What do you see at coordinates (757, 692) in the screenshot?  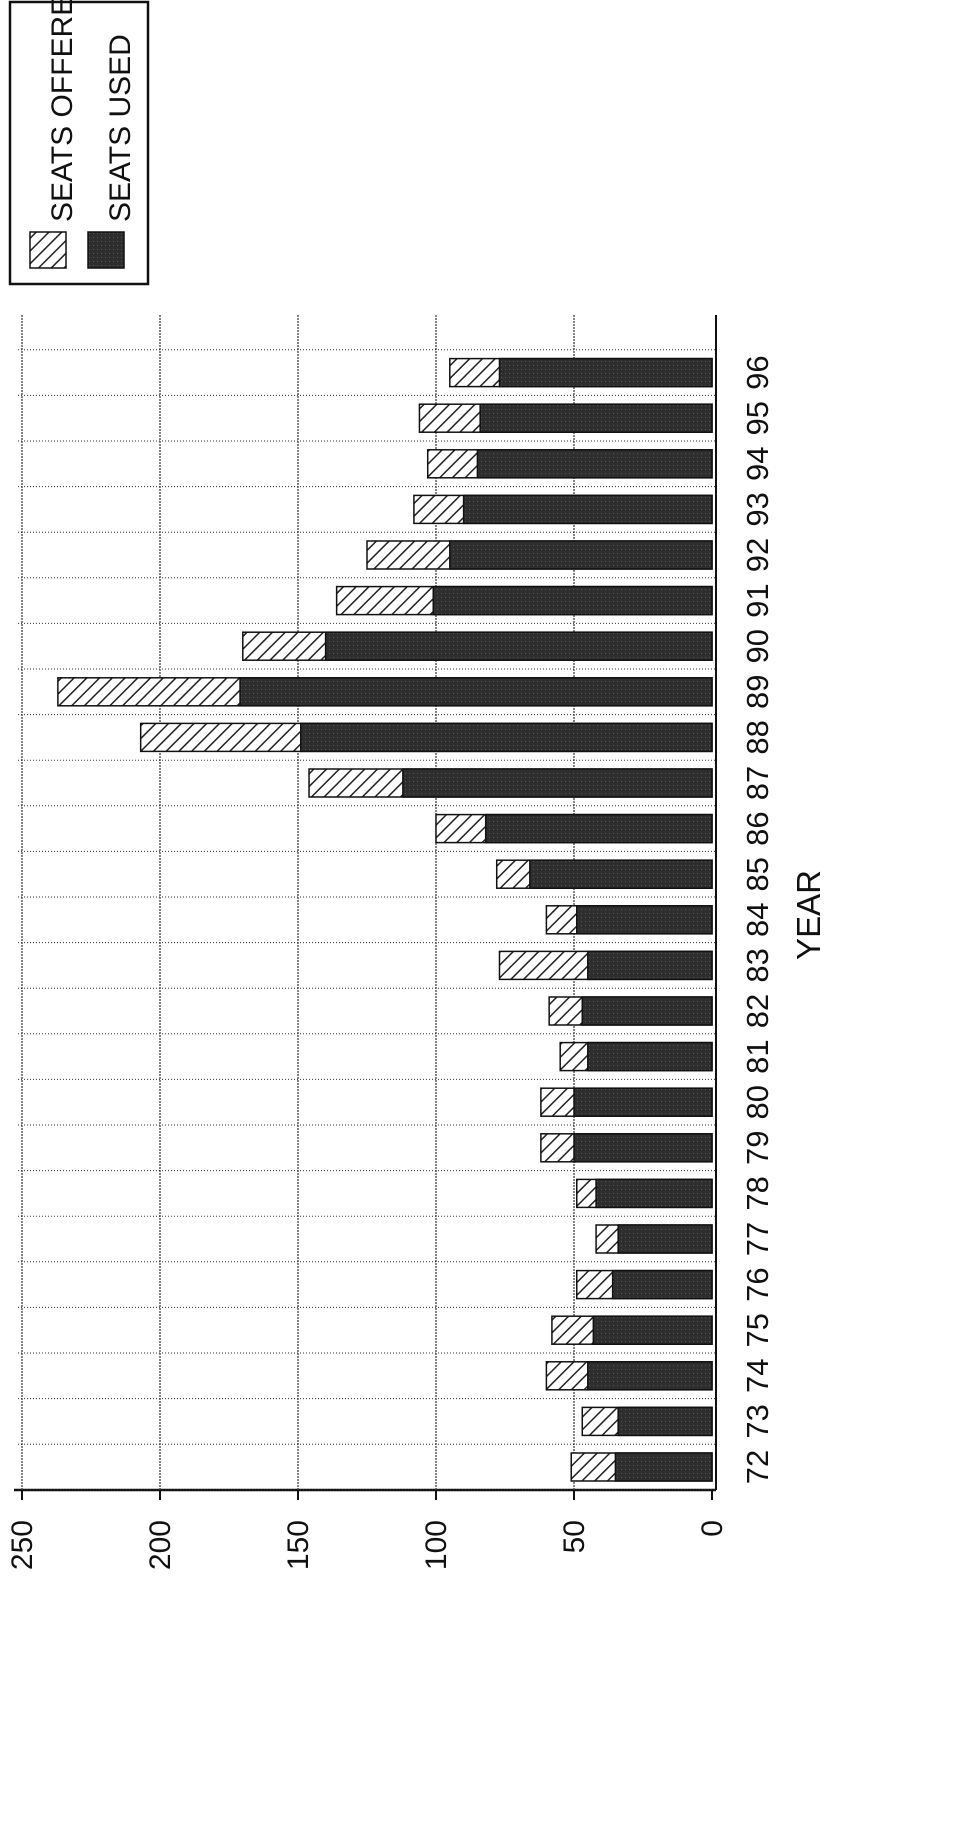 I see `category-tick-label: 89` at bounding box center [757, 692].